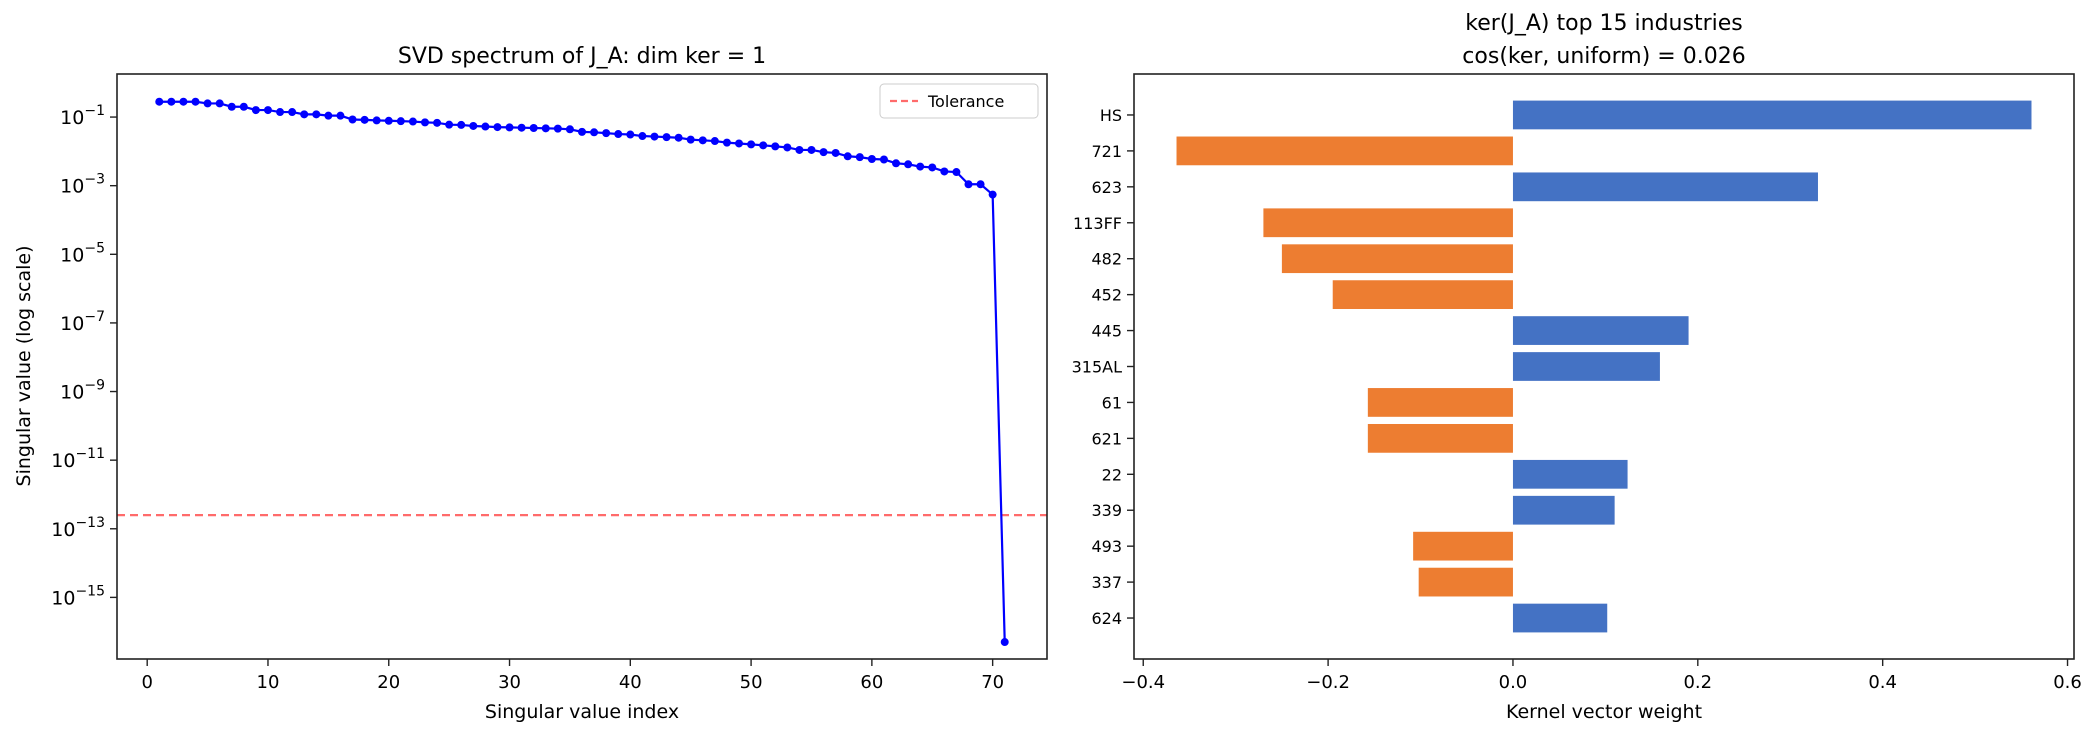 This screenshot has height=735, width=2084. Describe the element at coordinates (1112, 402) in the screenshot. I see `y-tick-label: 61` at that location.